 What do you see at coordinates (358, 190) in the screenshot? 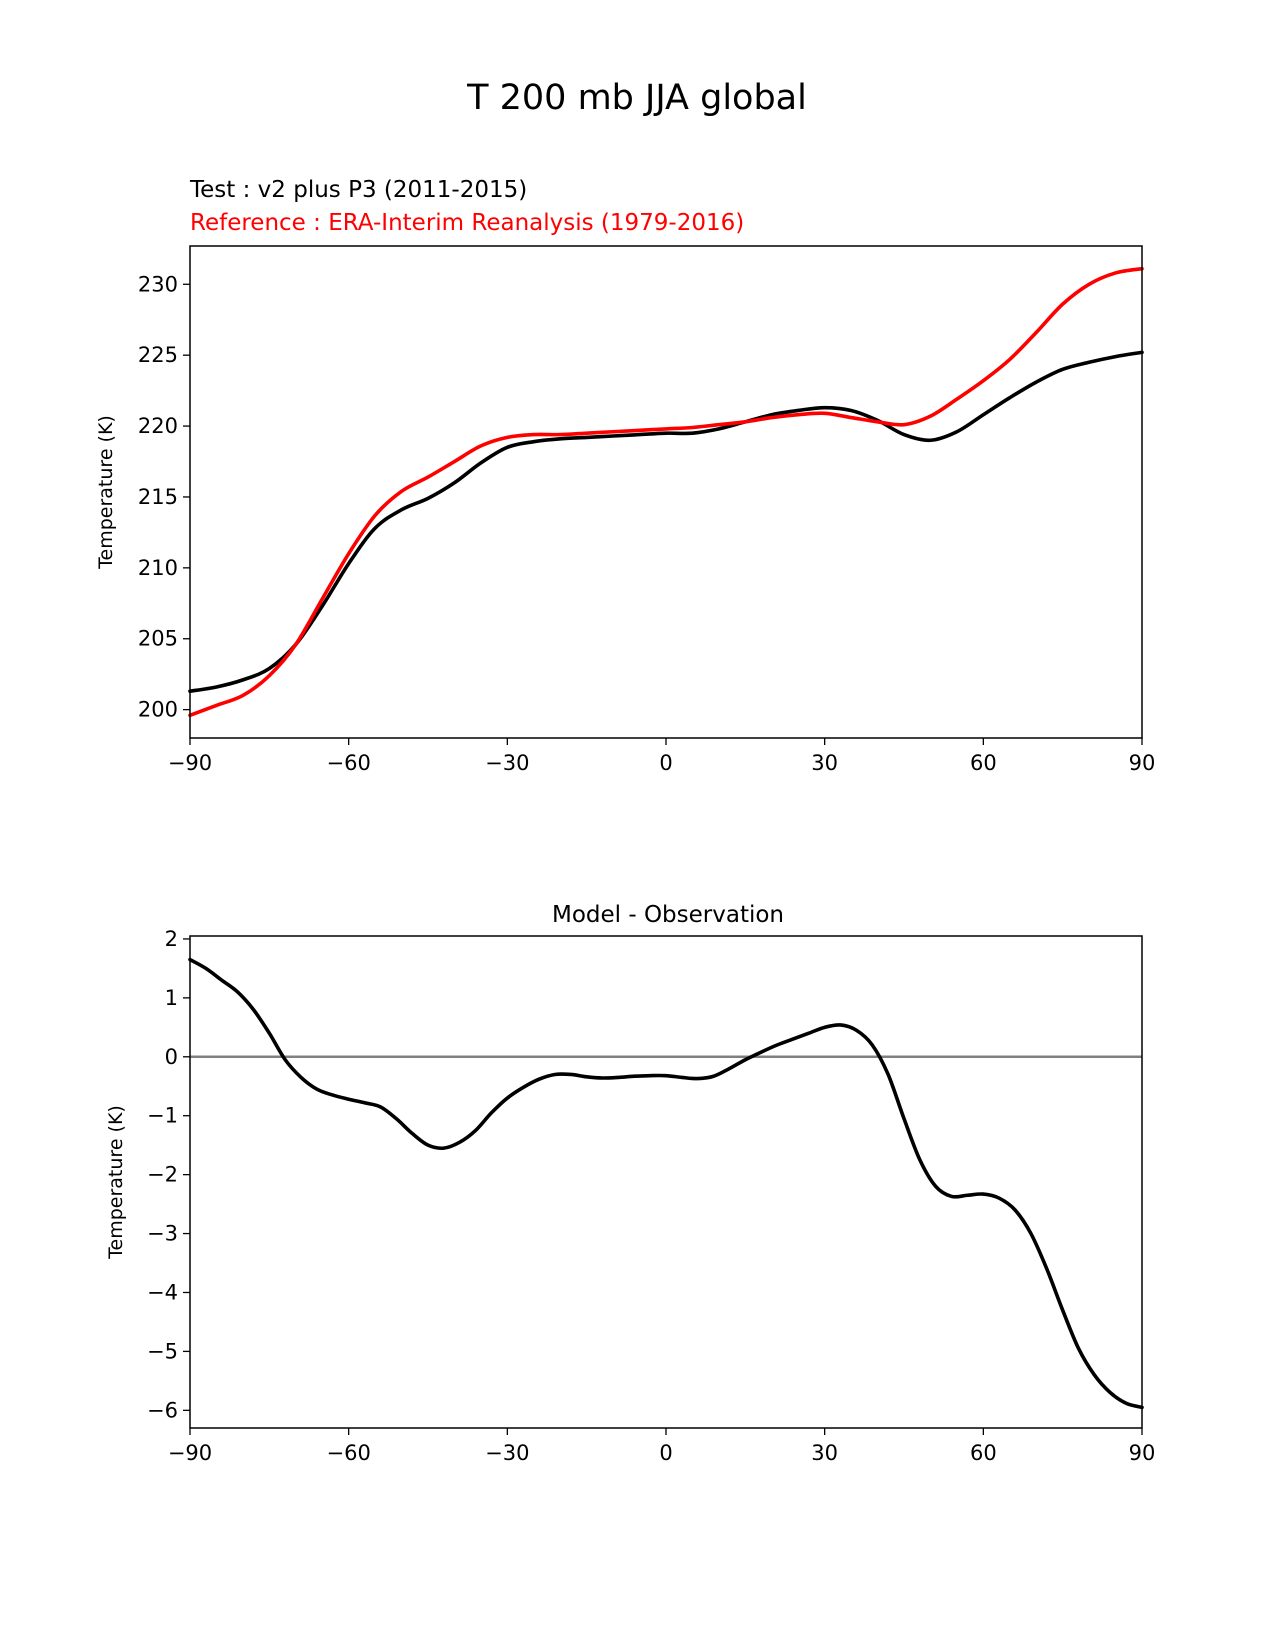
I see `test-label: Test : v2 plus P3 (2011-2015)` at bounding box center [358, 190].